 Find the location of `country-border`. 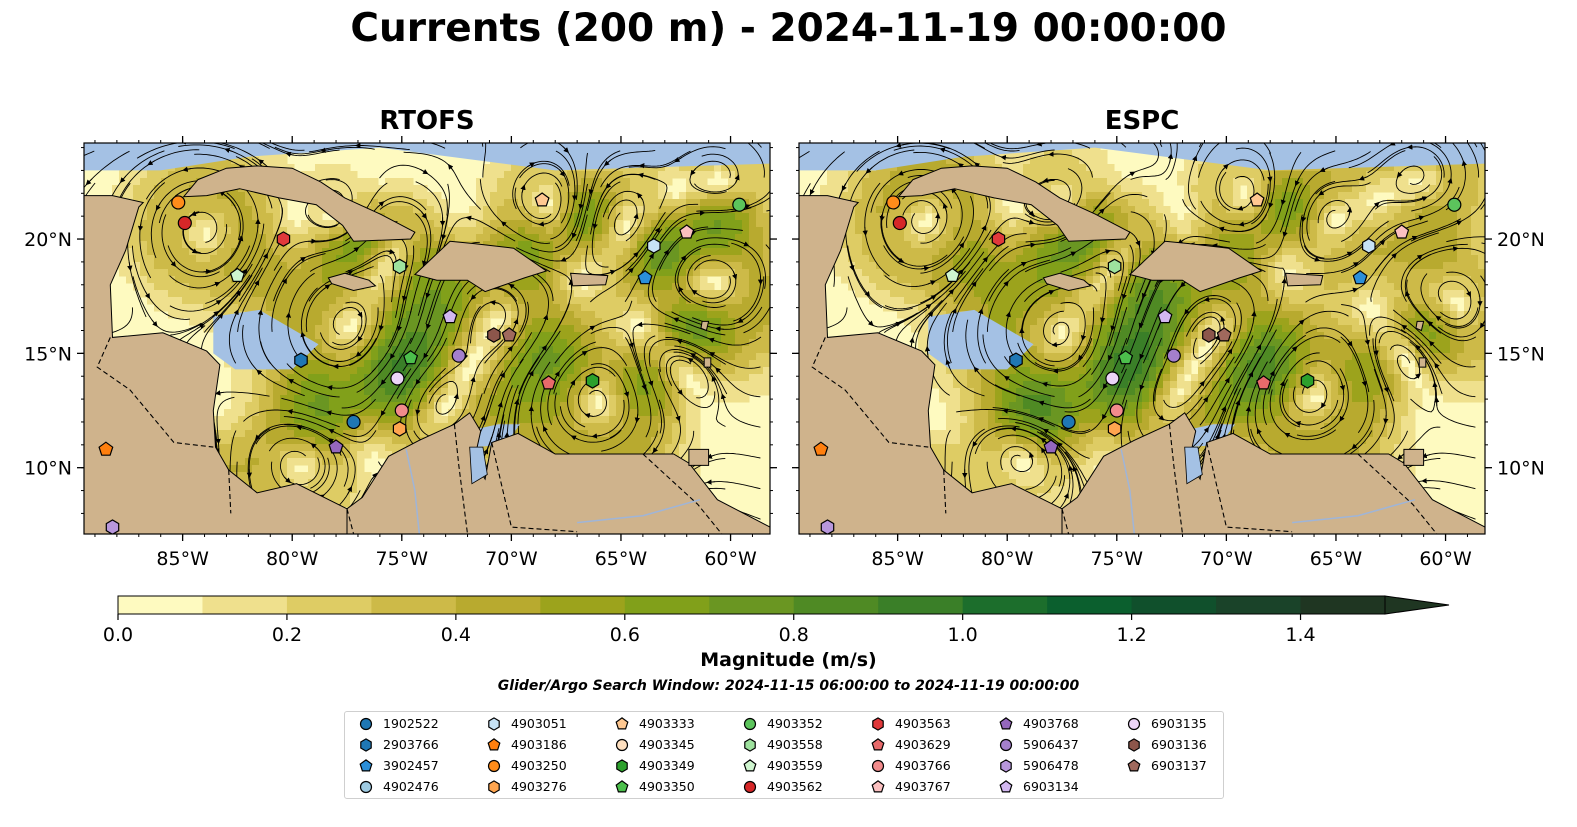

country-border is located at coordinates (1176, 479).